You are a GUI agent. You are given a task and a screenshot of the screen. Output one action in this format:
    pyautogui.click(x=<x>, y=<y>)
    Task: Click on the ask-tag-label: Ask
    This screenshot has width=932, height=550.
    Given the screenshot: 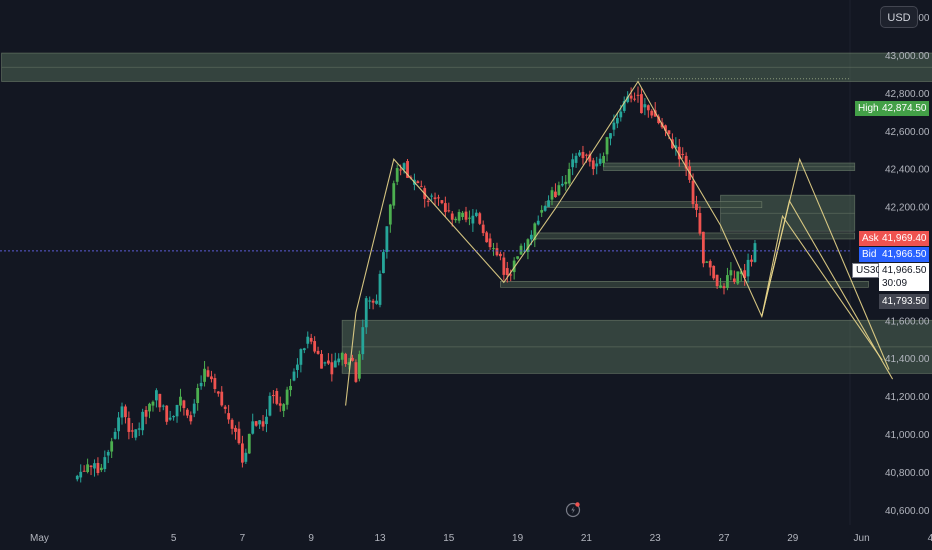 What is the action you would take?
    pyautogui.click(x=869, y=238)
    